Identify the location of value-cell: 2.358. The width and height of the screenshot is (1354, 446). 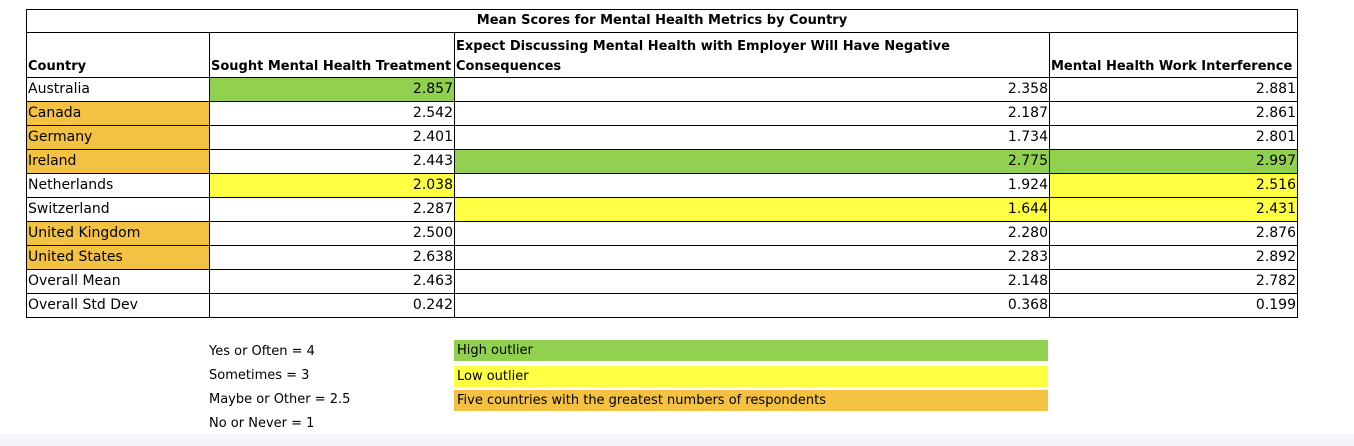
(752, 89).